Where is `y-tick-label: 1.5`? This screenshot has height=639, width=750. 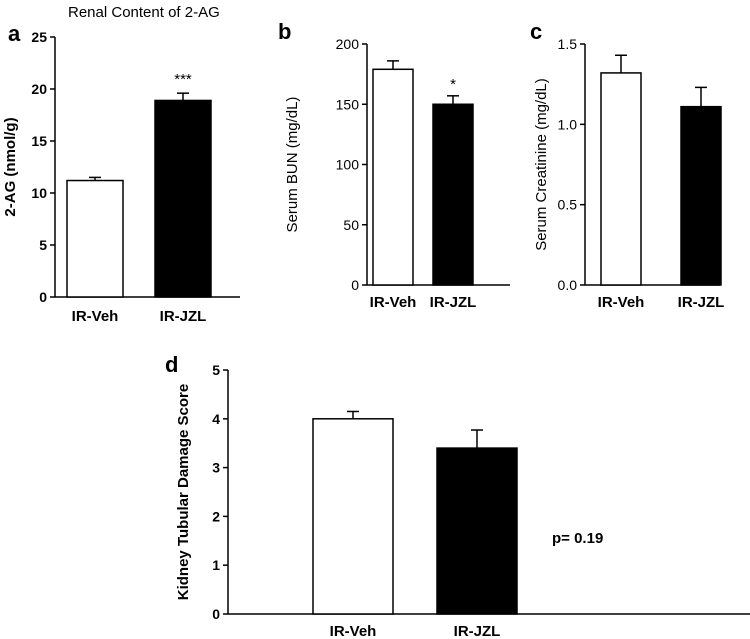
y-tick-label: 1.5 is located at coordinates (568, 44).